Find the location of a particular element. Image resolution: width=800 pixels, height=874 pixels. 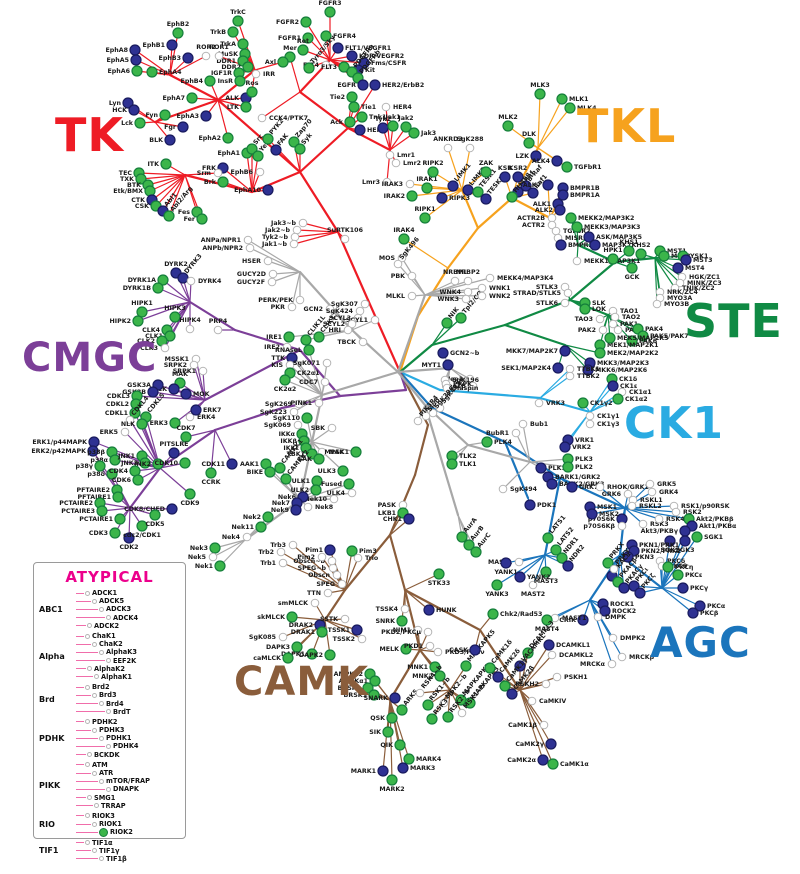

kinase-label: PAK6 is located at coordinates (648, 341).